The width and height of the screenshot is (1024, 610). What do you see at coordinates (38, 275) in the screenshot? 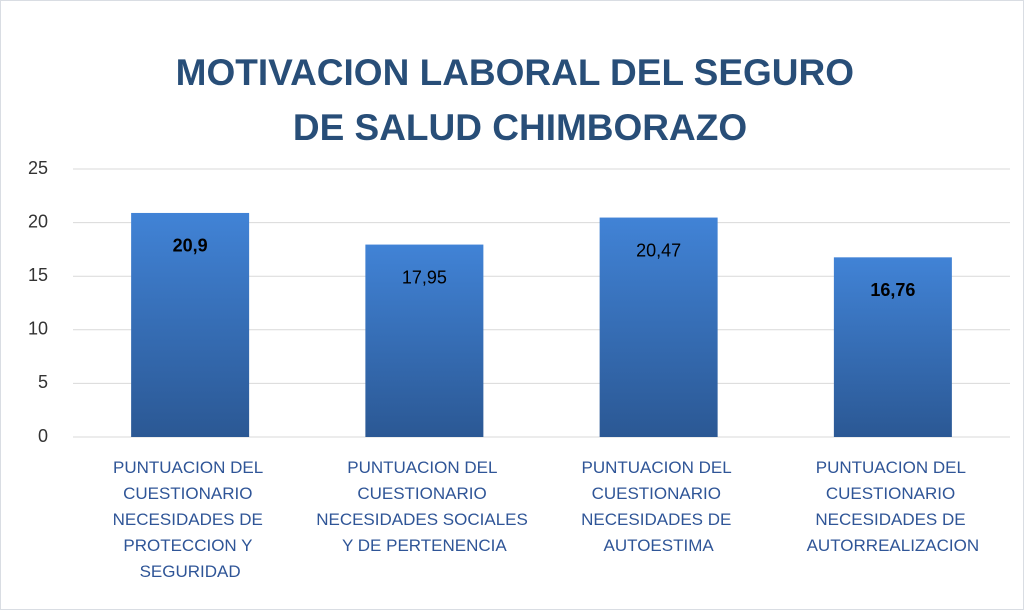
I see `y-tick-label: 15` at bounding box center [38, 275].